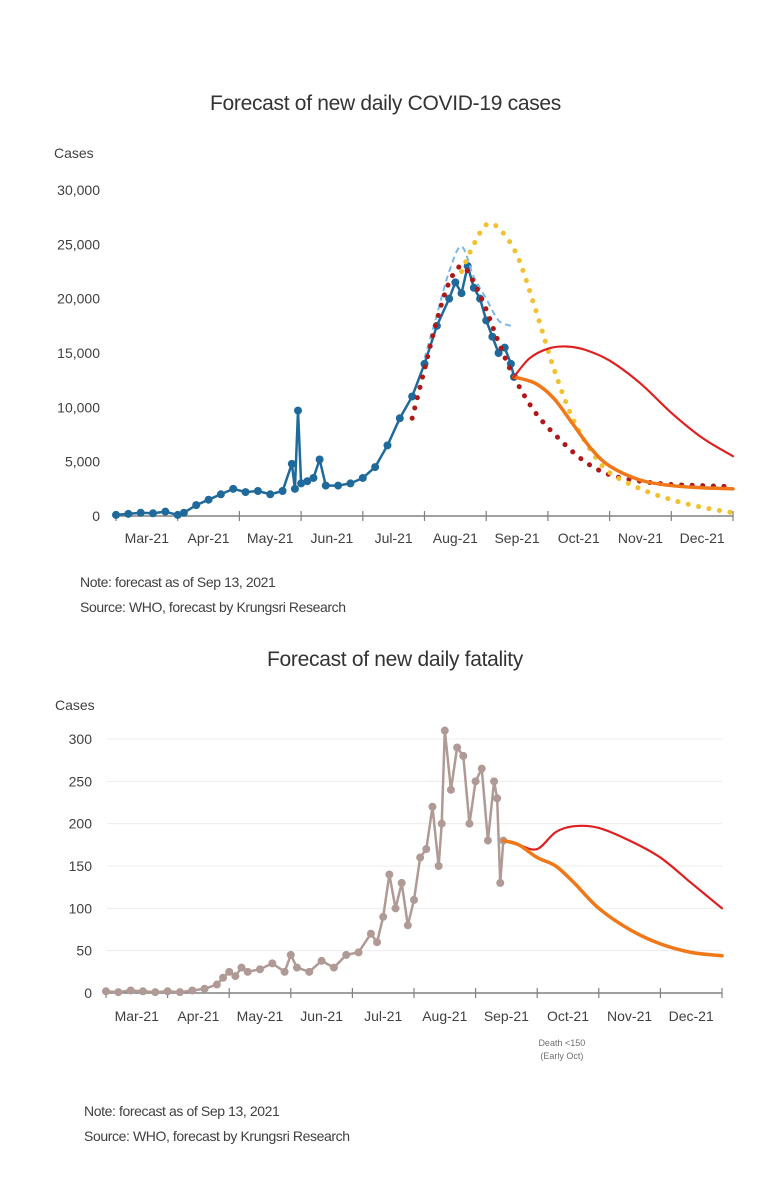 Image resolution: width=771 pixels, height=1200 pixels. What do you see at coordinates (305, 861) in the screenshot?
I see `series-actual-deaths-line` at bounding box center [305, 861].